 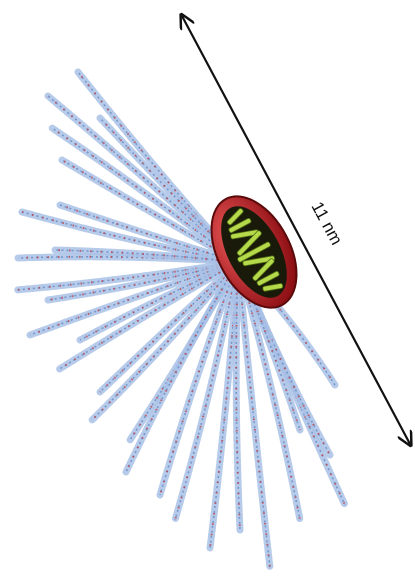 I want to click on scale-label: 11 nm, so click(x=327, y=223).